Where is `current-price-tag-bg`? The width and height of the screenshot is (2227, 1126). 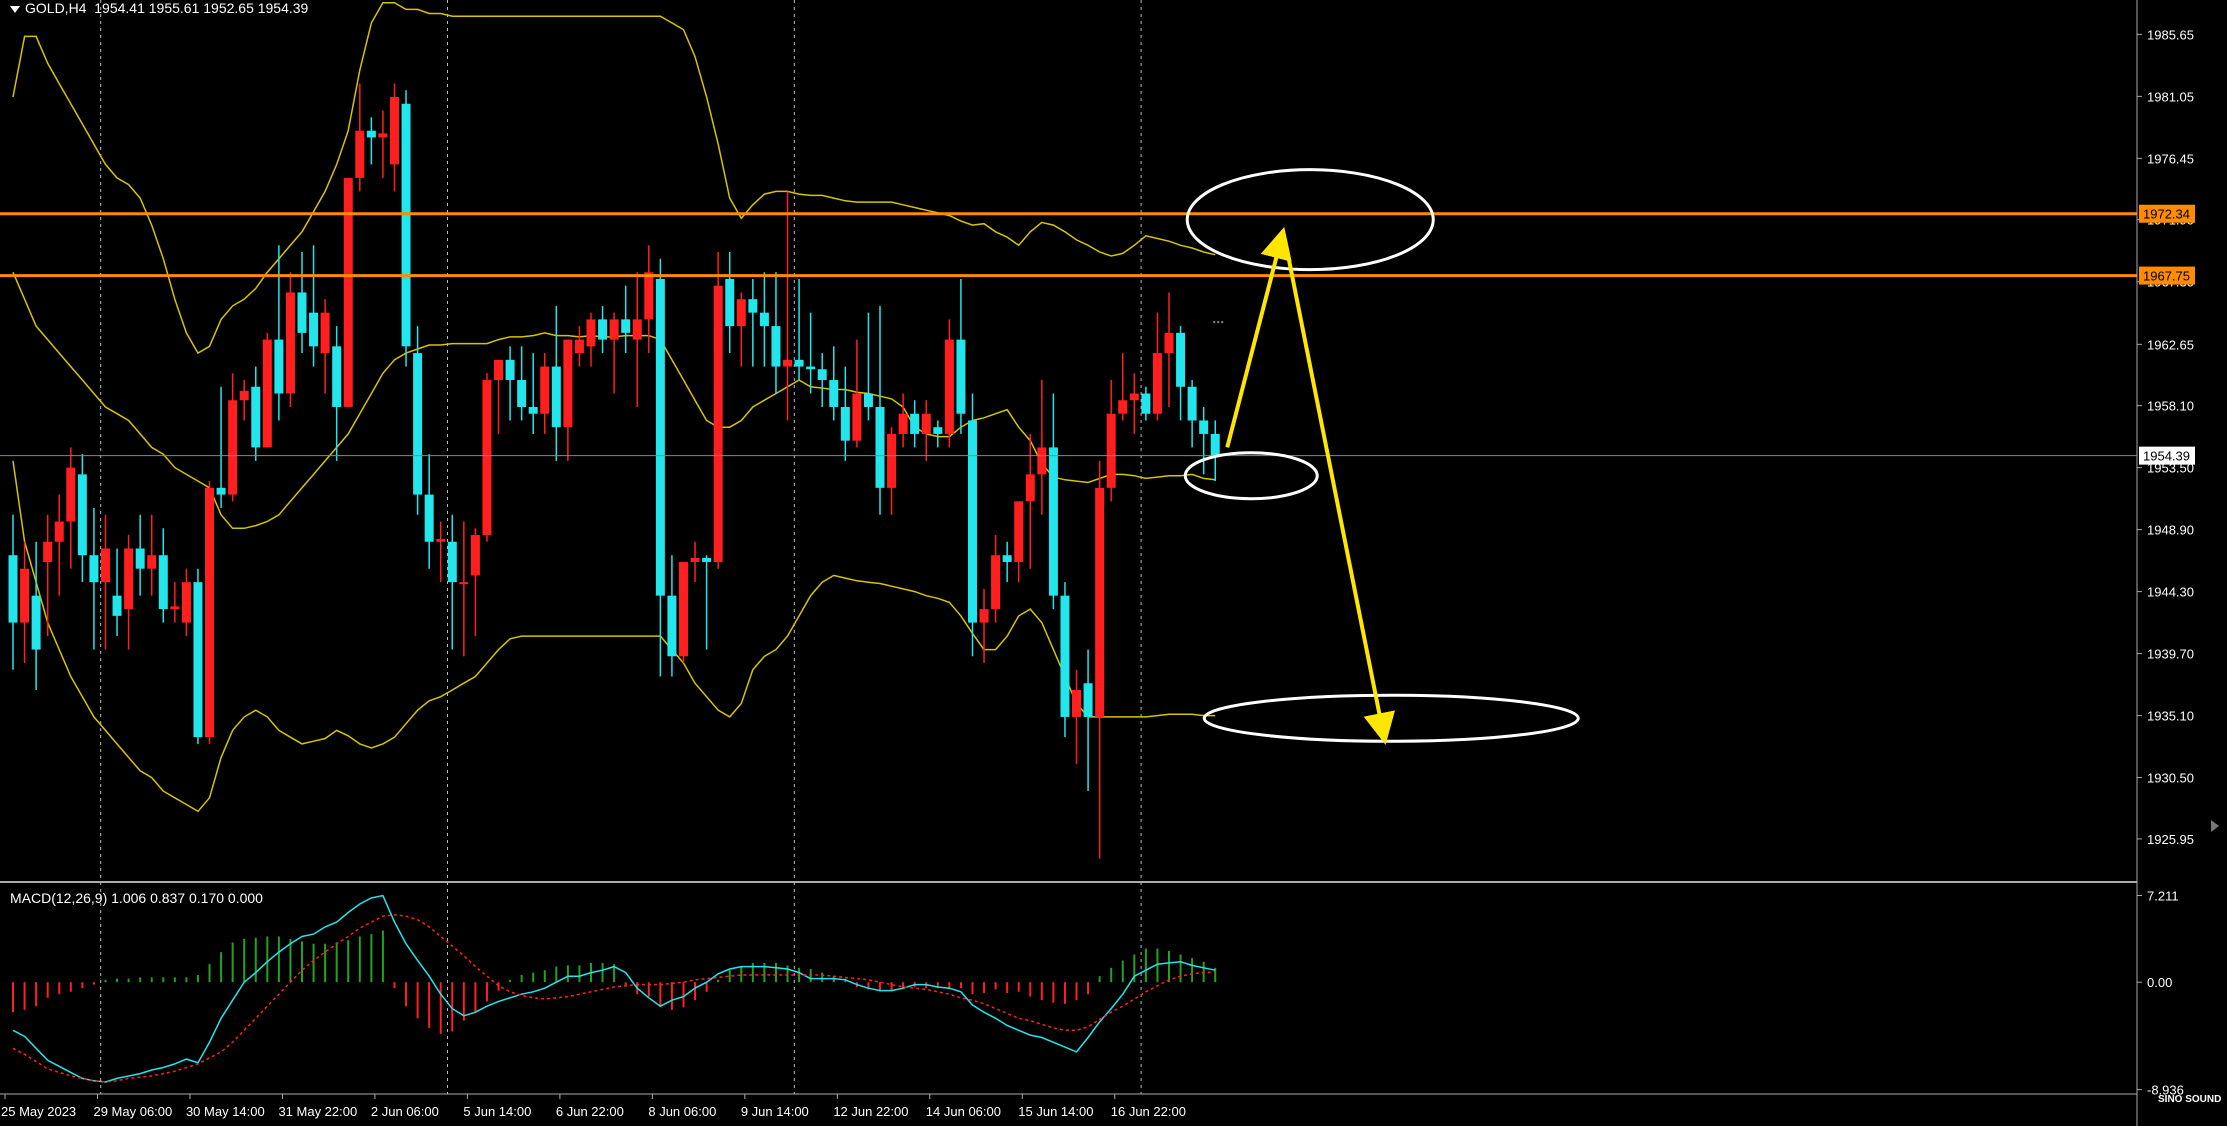 current-price-tag-bg is located at coordinates (2167, 455).